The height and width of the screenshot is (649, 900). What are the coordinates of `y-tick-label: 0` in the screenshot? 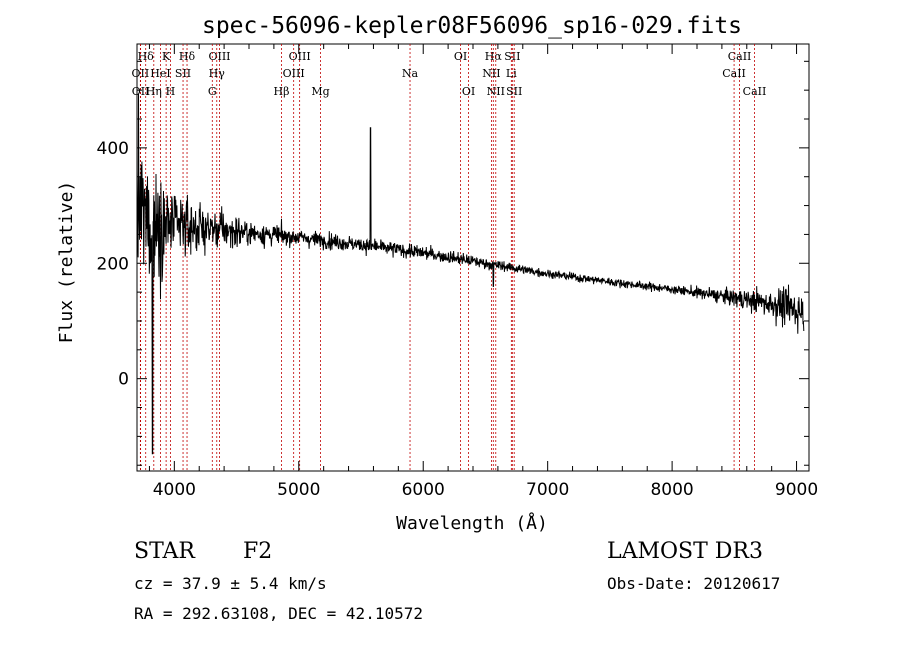 It's located at (123, 380).